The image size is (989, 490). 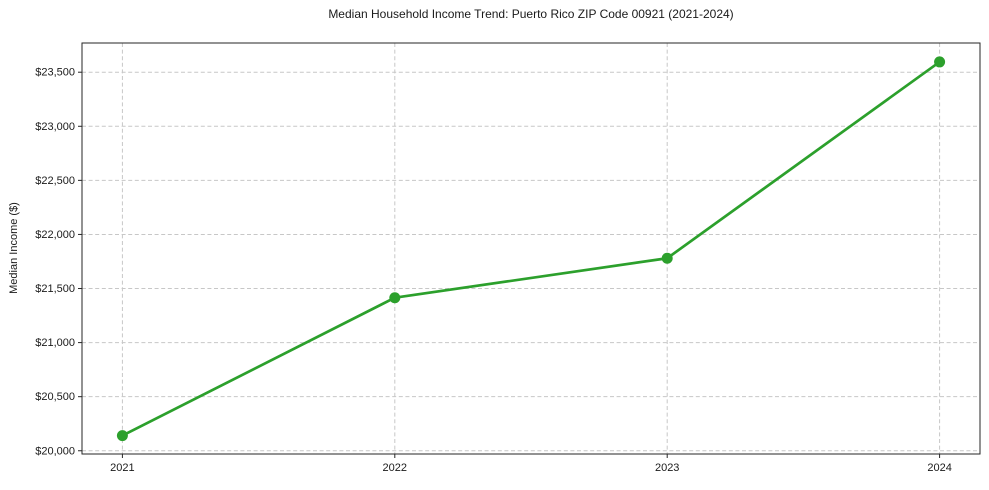 I want to click on y-tick-label: $22,500, so click(x=55, y=181).